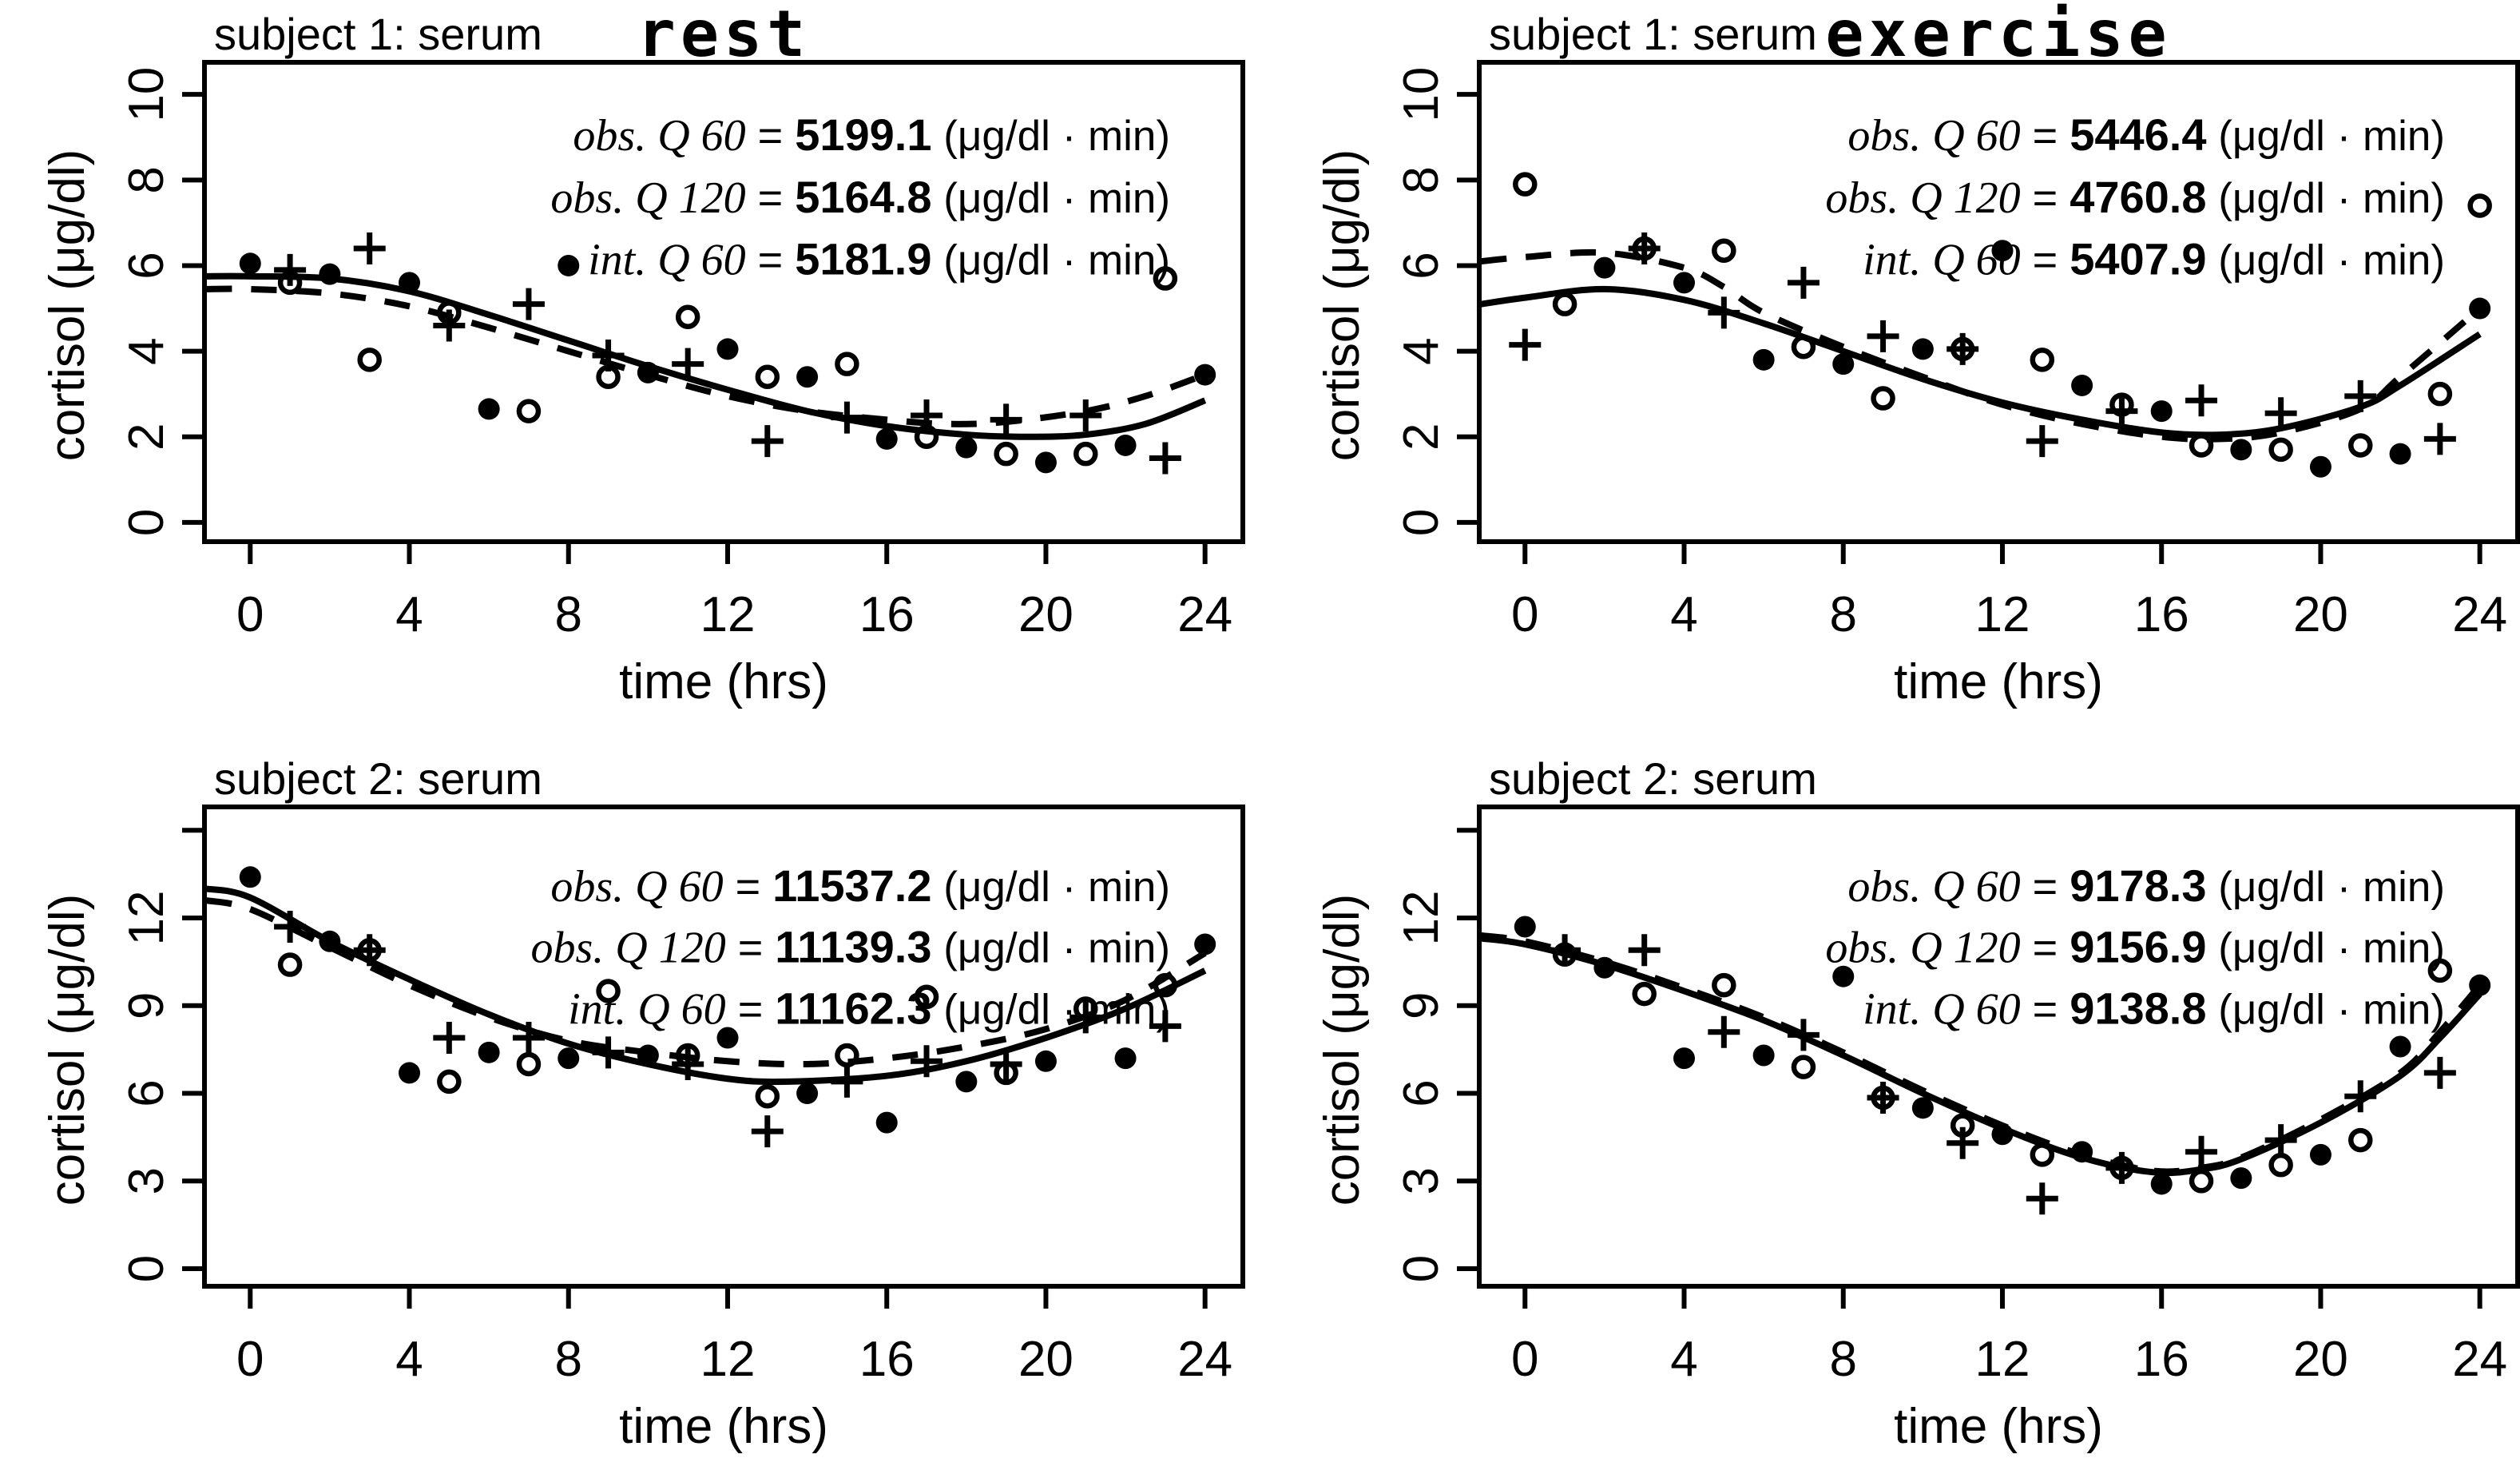 Image resolution: width=2520 pixels, height=1478 pixels. Describe the element at coordinates (879, 258) in the screenshot. I see `annotation-line: int. Q 60 = 5181.9 (μg/dl · min)` at that location.